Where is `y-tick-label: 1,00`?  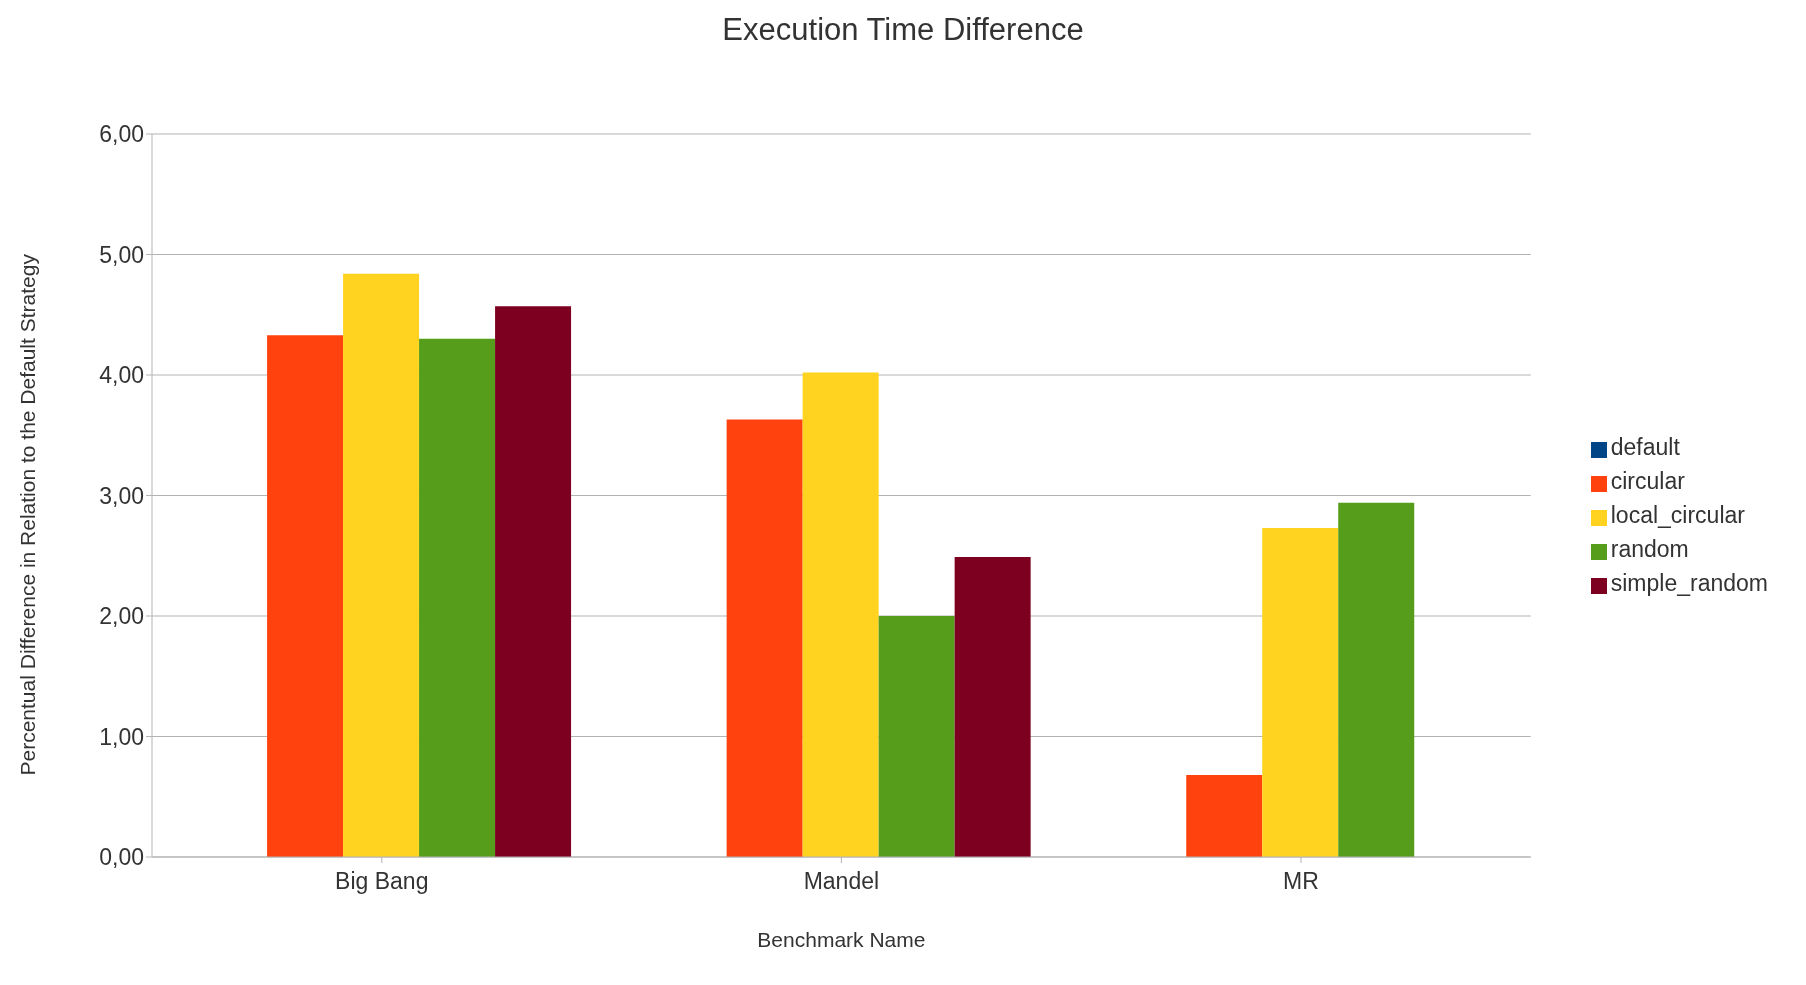
y-tick-label: 1,00 is located at coordinates (121, 736).